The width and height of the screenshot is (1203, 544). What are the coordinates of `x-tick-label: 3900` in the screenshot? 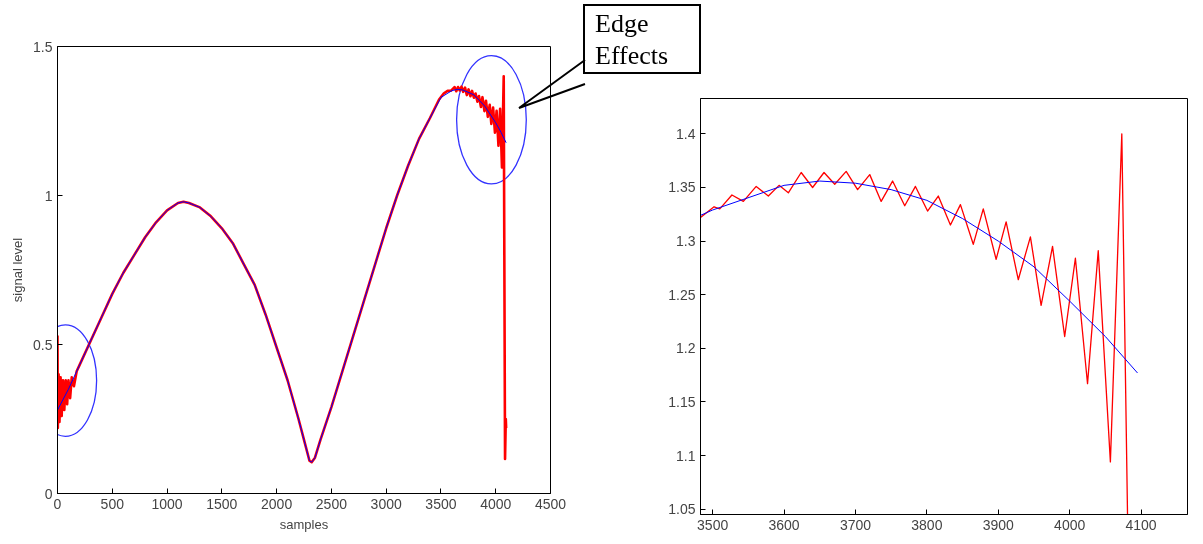 It's located at (998, 524).